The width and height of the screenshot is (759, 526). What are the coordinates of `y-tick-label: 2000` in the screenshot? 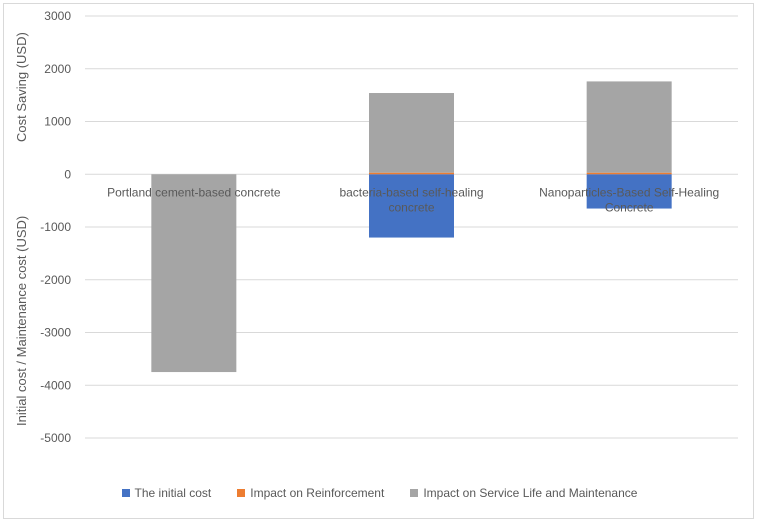 It's located at (57, 69).